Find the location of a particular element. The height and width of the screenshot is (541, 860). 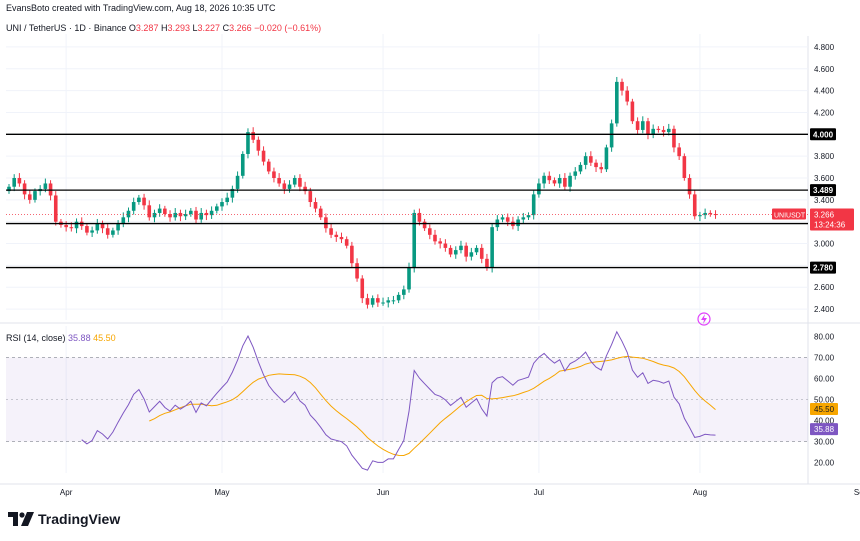

rsi-tag-label: 35.88 is located at coordinates (824, 429).